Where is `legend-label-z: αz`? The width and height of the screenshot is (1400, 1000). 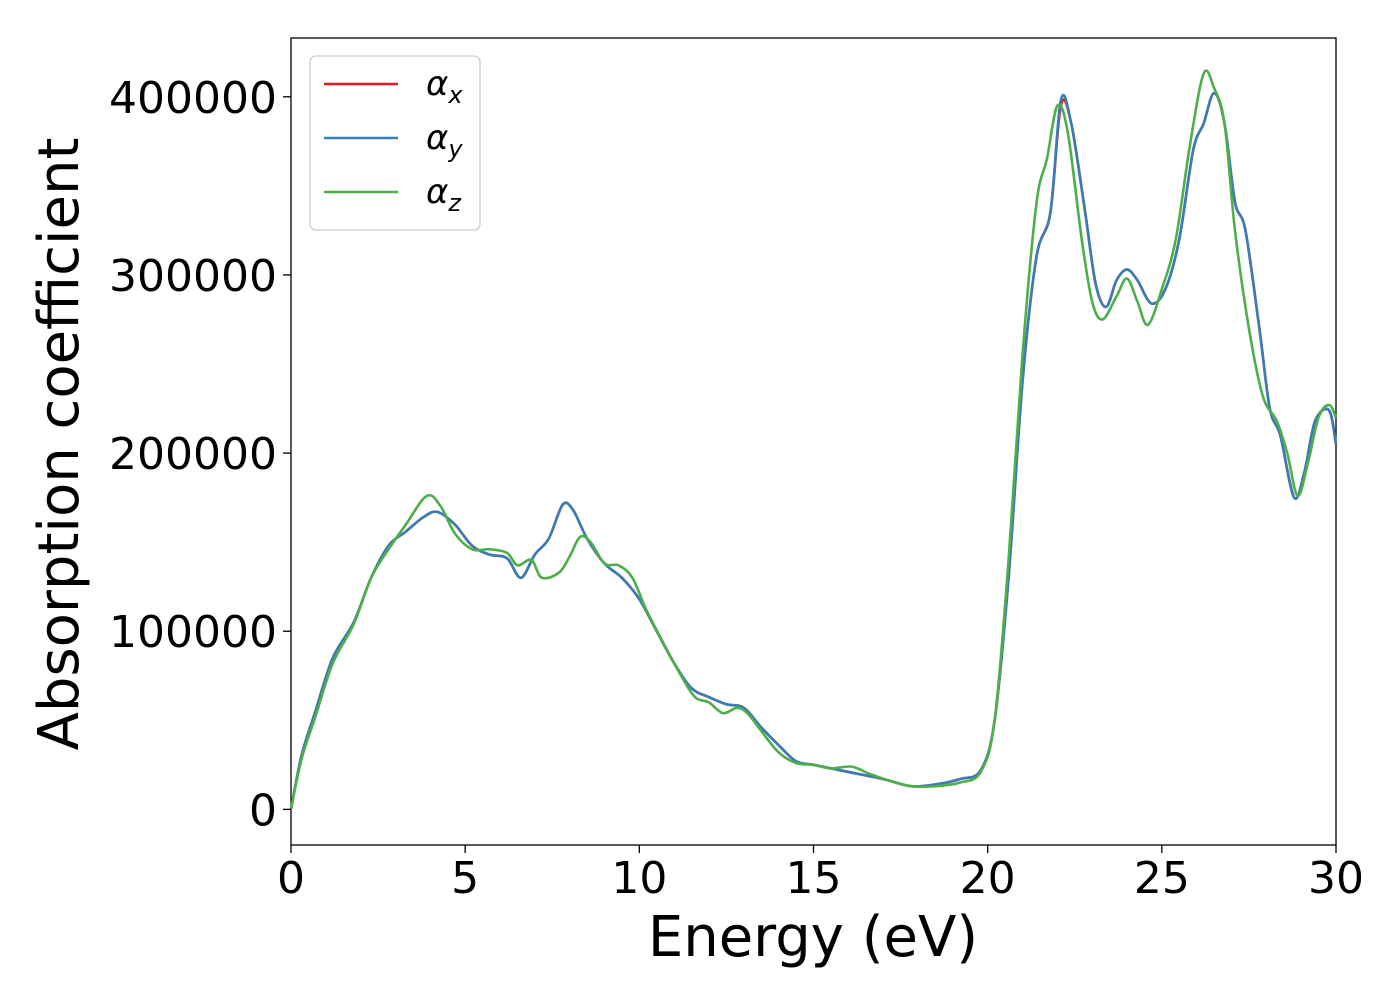 legend-label-z: αz is located at coordinates (444, 194).